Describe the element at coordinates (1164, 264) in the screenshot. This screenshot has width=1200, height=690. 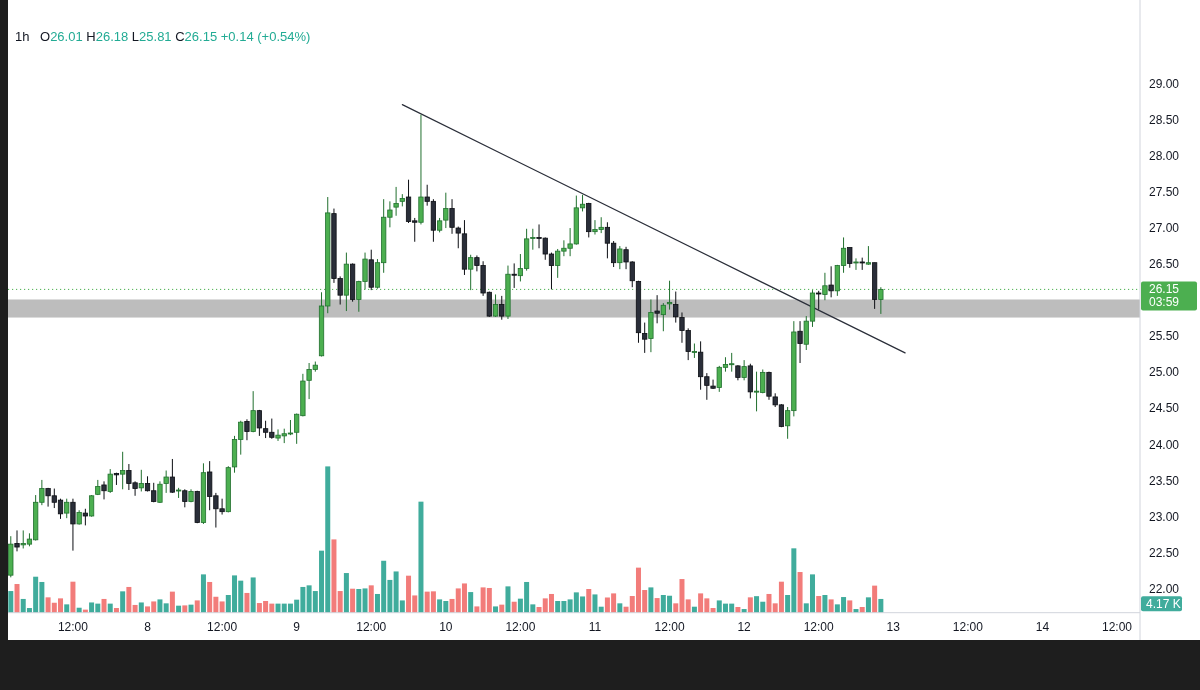
I see `y-tick-label: 26.50` at that location.